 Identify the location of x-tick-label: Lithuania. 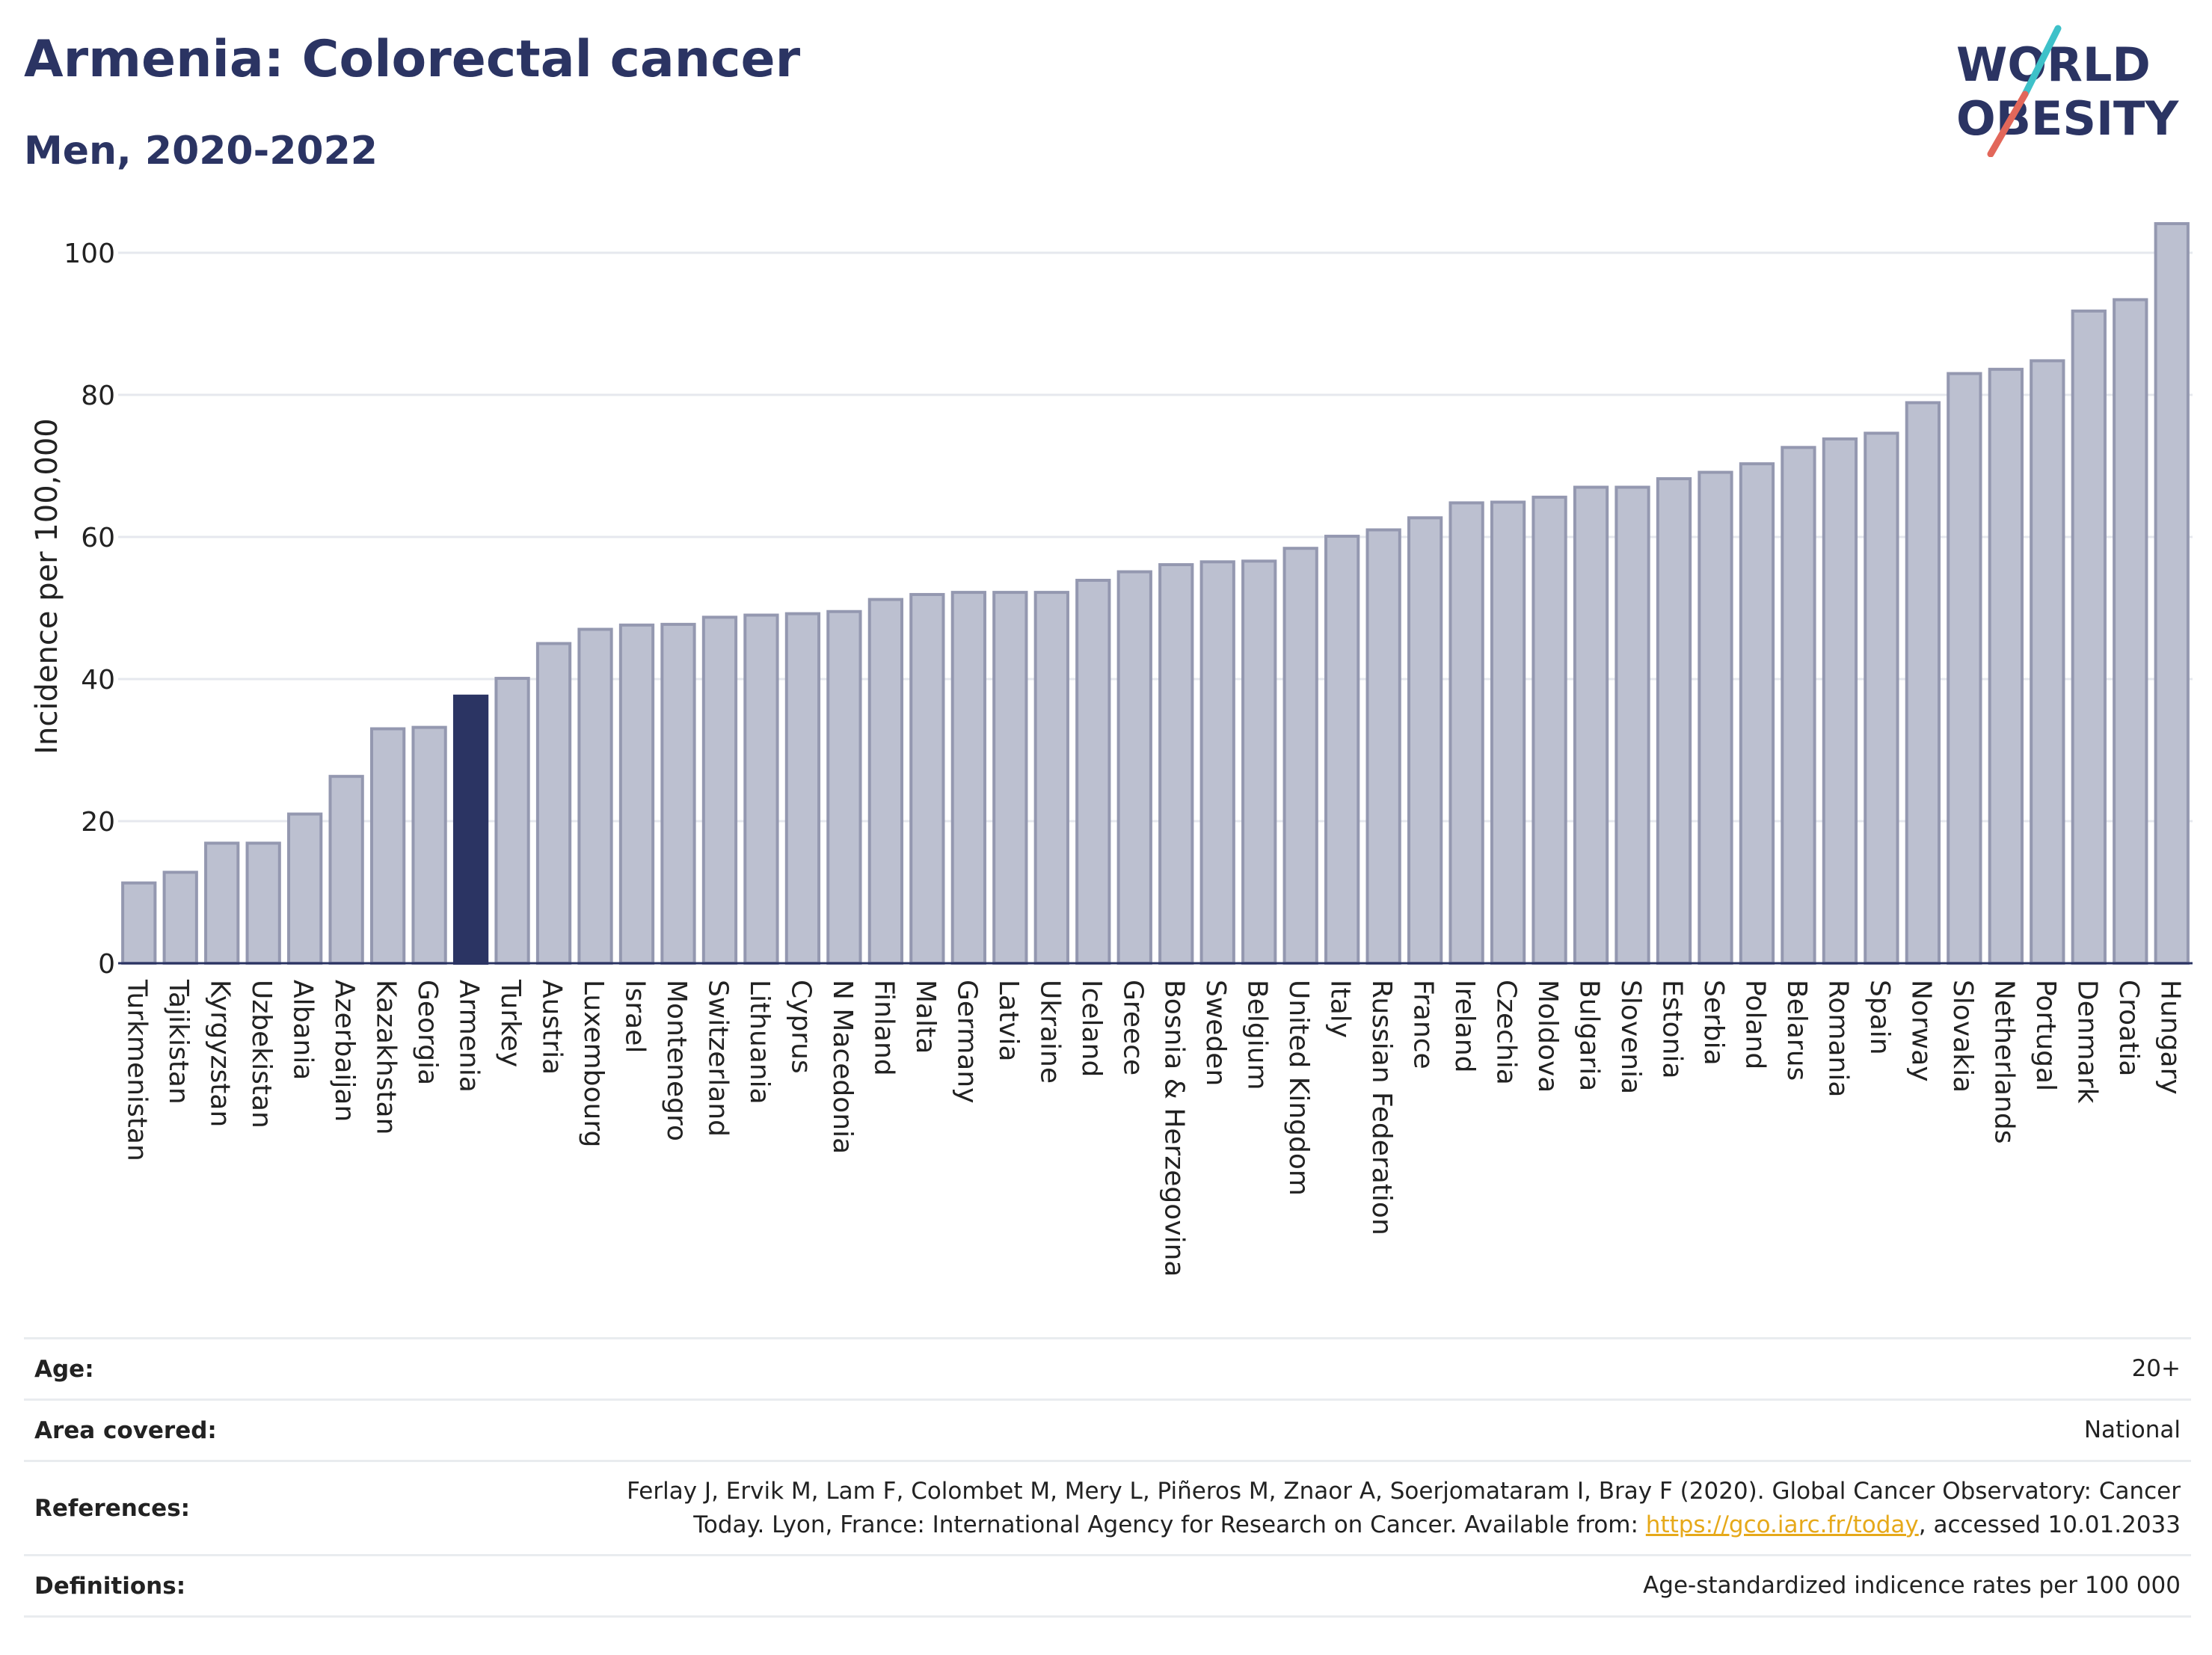
(759, 1042).